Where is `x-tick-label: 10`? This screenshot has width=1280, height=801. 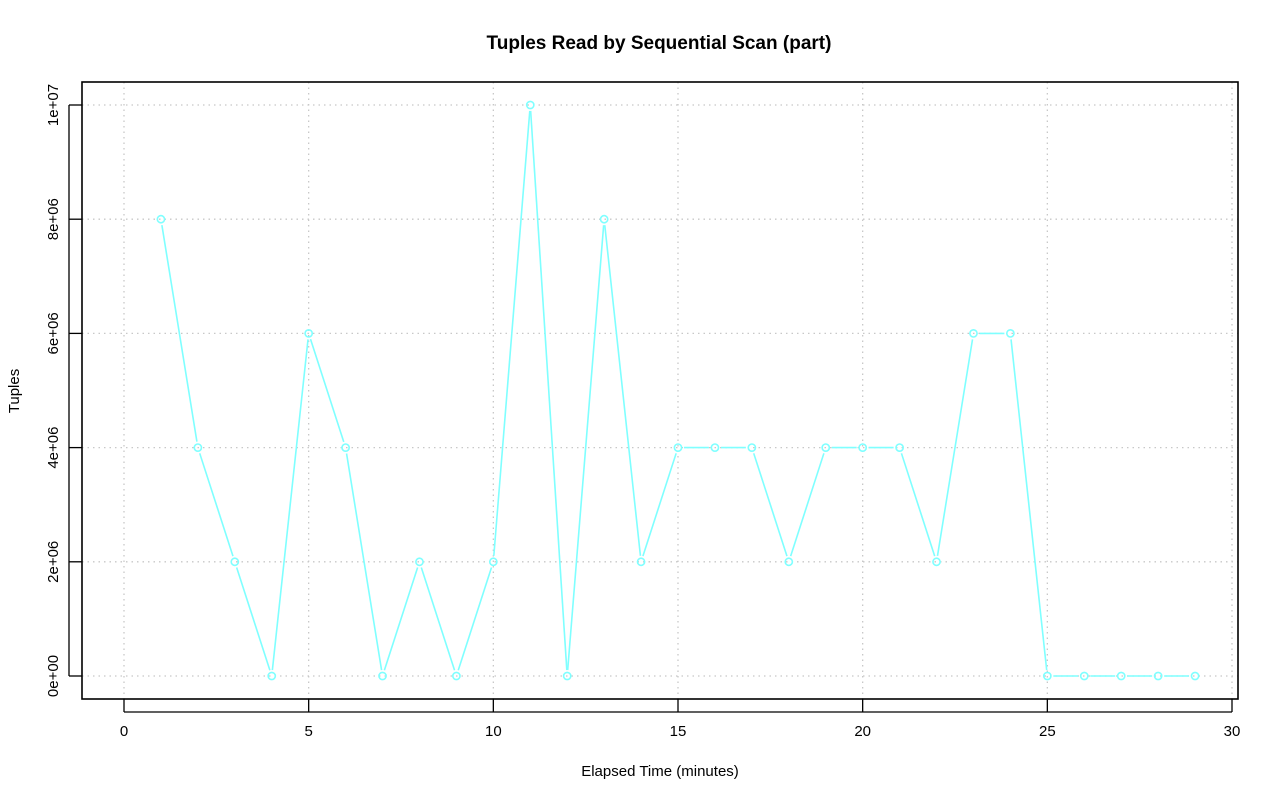
x-tick-label: 10 is located at coordinates (493, 731).